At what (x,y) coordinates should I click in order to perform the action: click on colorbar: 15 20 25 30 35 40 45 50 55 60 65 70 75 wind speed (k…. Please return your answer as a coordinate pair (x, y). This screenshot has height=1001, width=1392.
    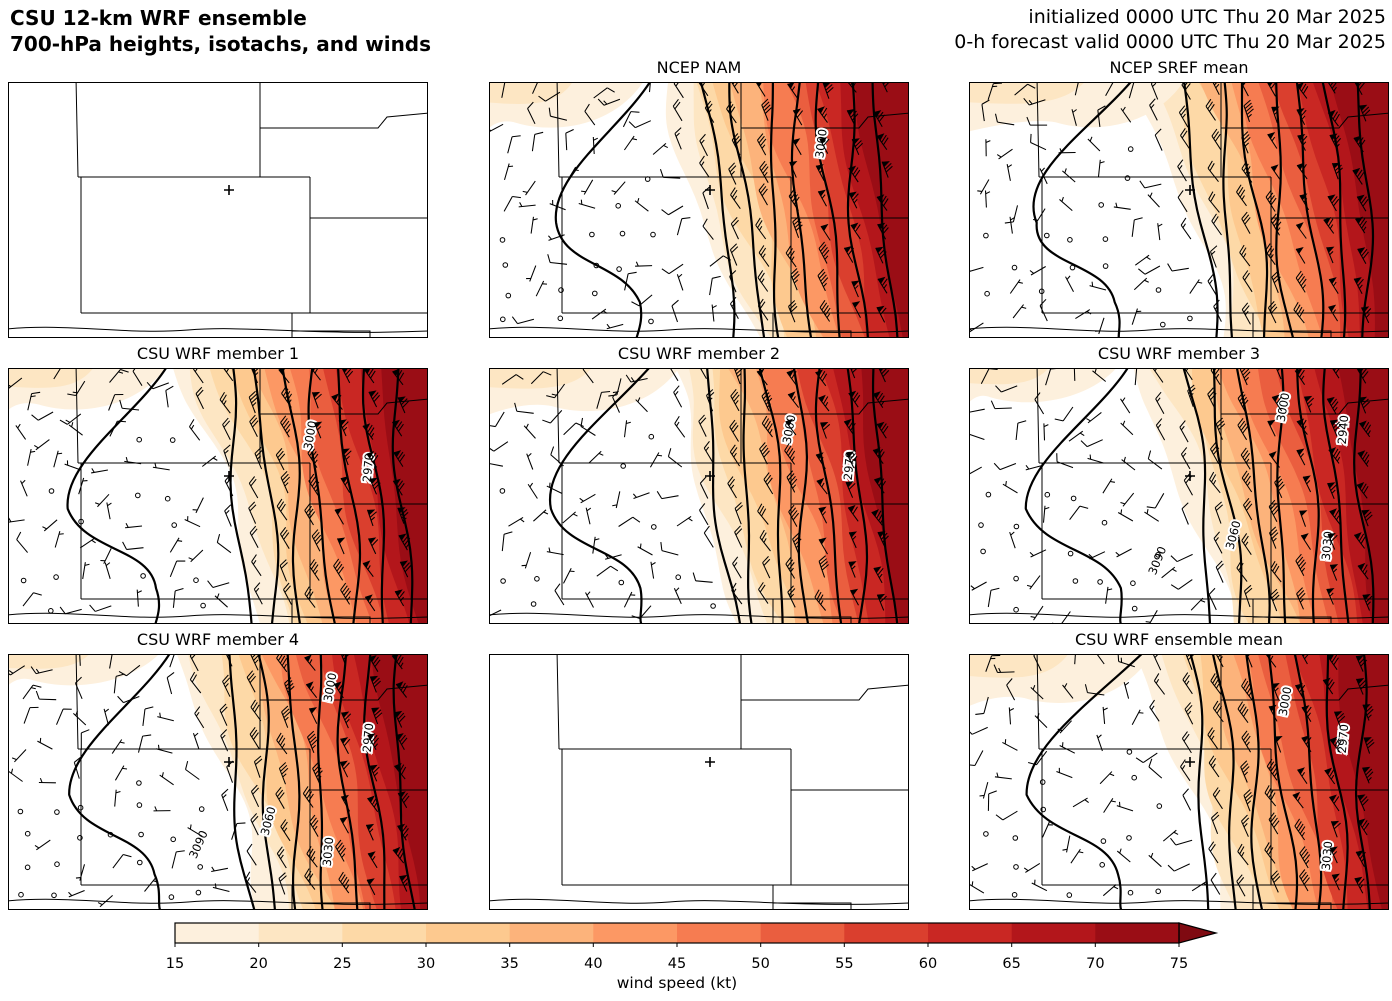
    Looking at the image, I should click on (702, 957).